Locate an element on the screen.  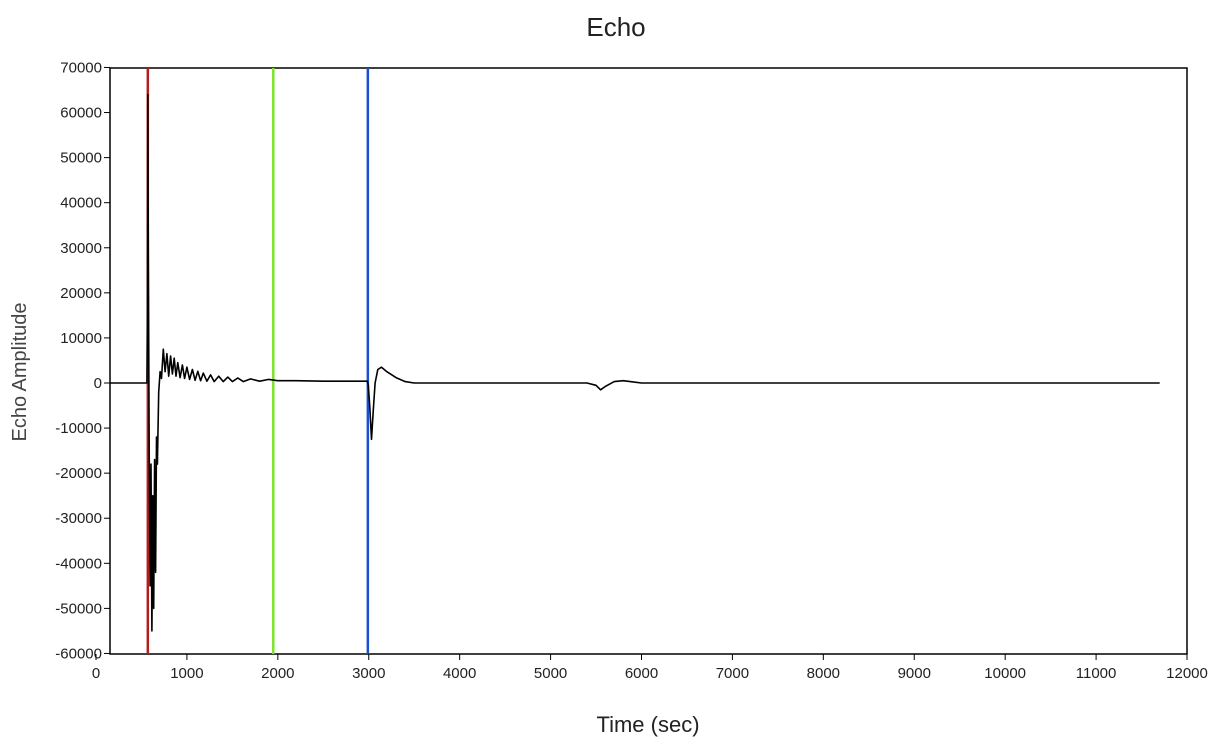
x-axis-label: Time (sec) is located at coordinates (647, 724).